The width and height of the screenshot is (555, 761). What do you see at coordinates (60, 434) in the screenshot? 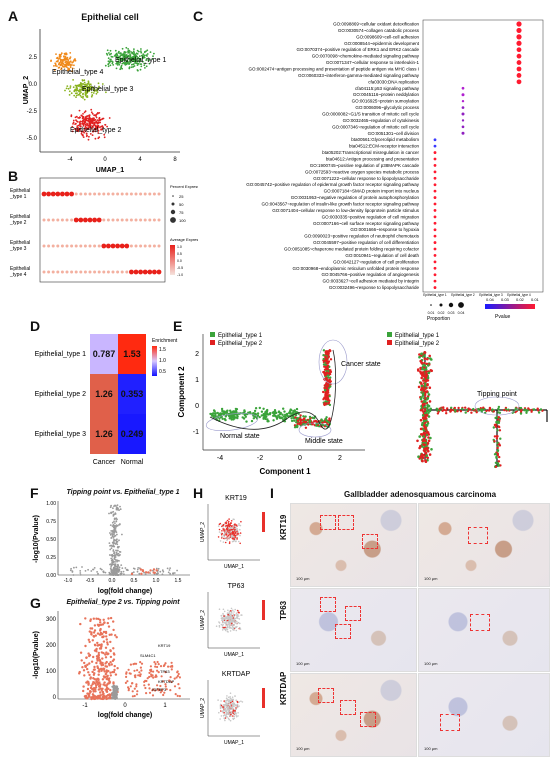
I see `heatmap-row-label: Epithelial_type 3` at bounding box center [60, 434].